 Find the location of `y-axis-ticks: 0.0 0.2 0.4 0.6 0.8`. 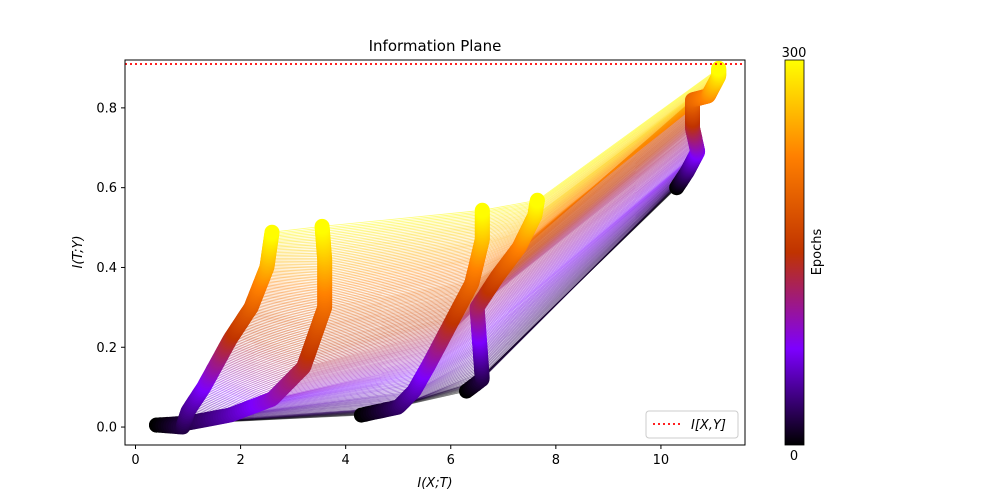

y-axis-ticks: 0.0 0.2 0.4 0.6 0.8 is located at coordinates (110, 268).